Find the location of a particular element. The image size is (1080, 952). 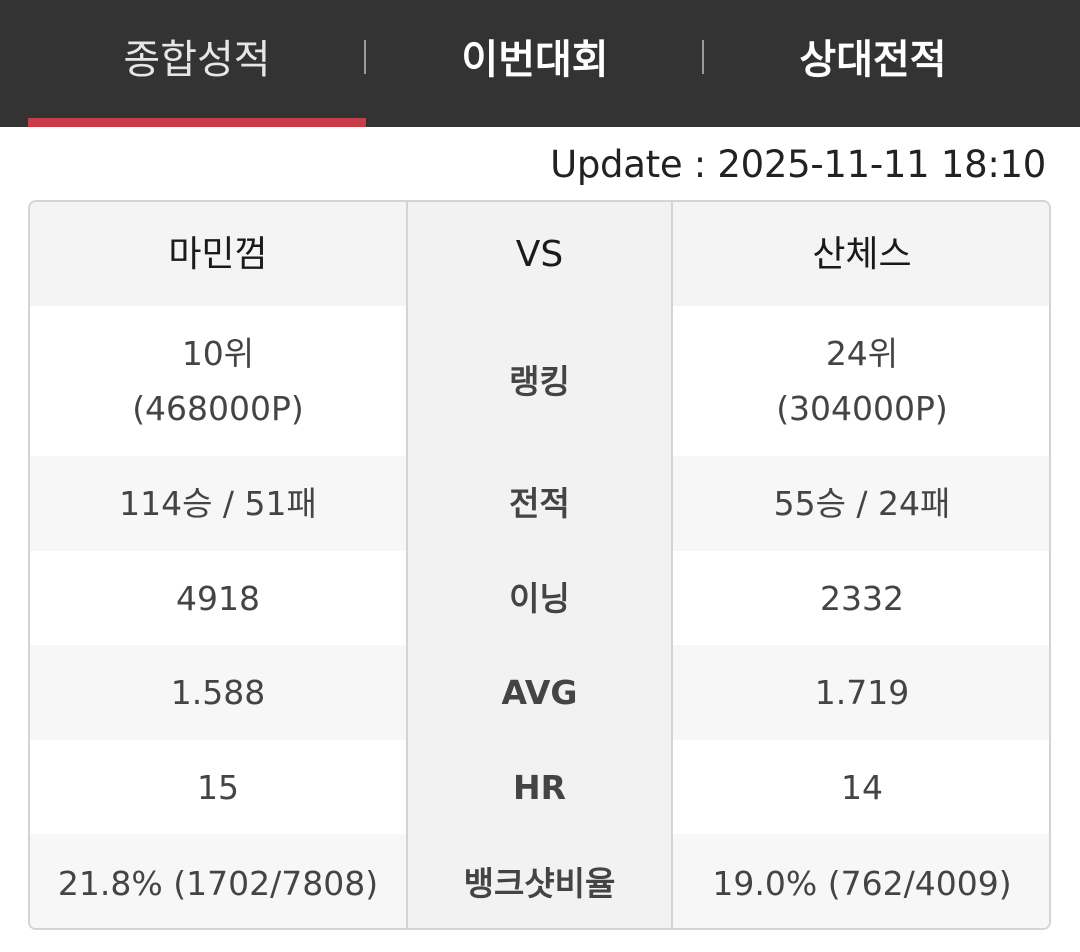

active-tab-indicator is located at coordinates (197, 122).